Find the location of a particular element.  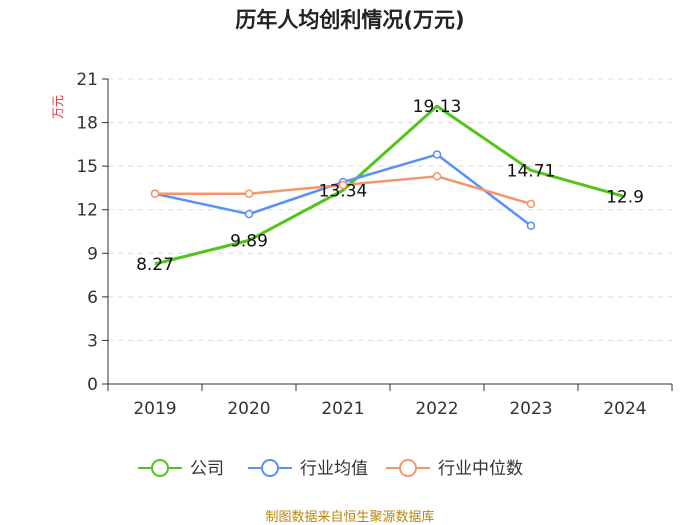

data-source-note: 制图数据来自恒生聚源数据库 is located at coordinates (350, 517).